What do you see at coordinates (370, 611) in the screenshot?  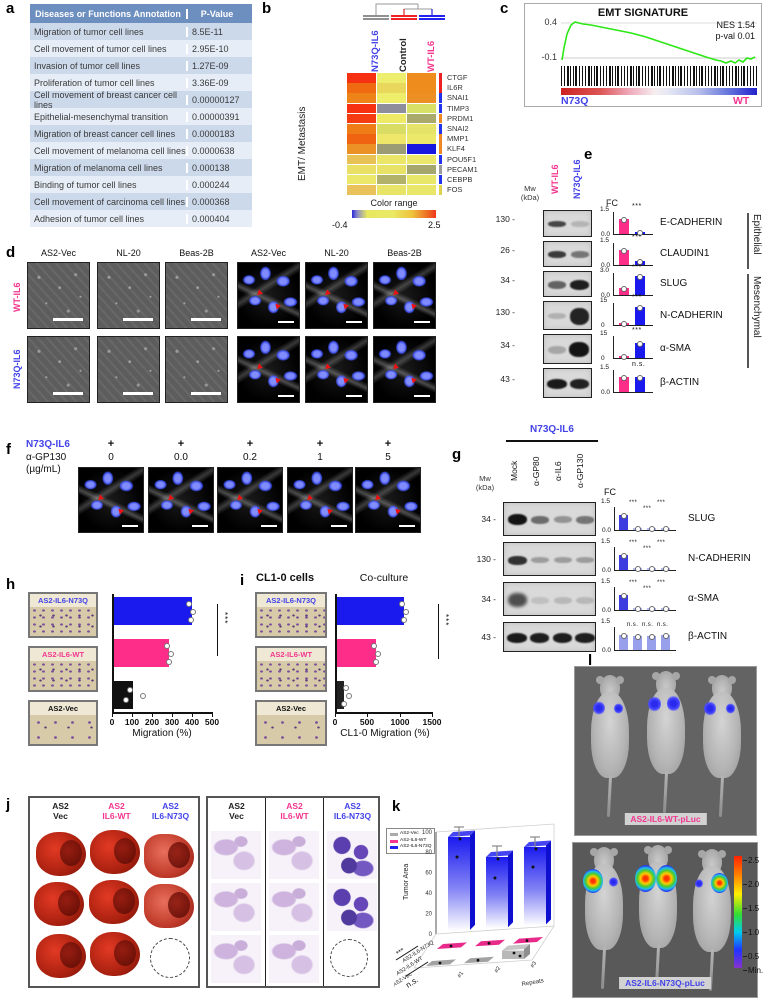 I see `bar-n73q` at bounding box center [370, 611].